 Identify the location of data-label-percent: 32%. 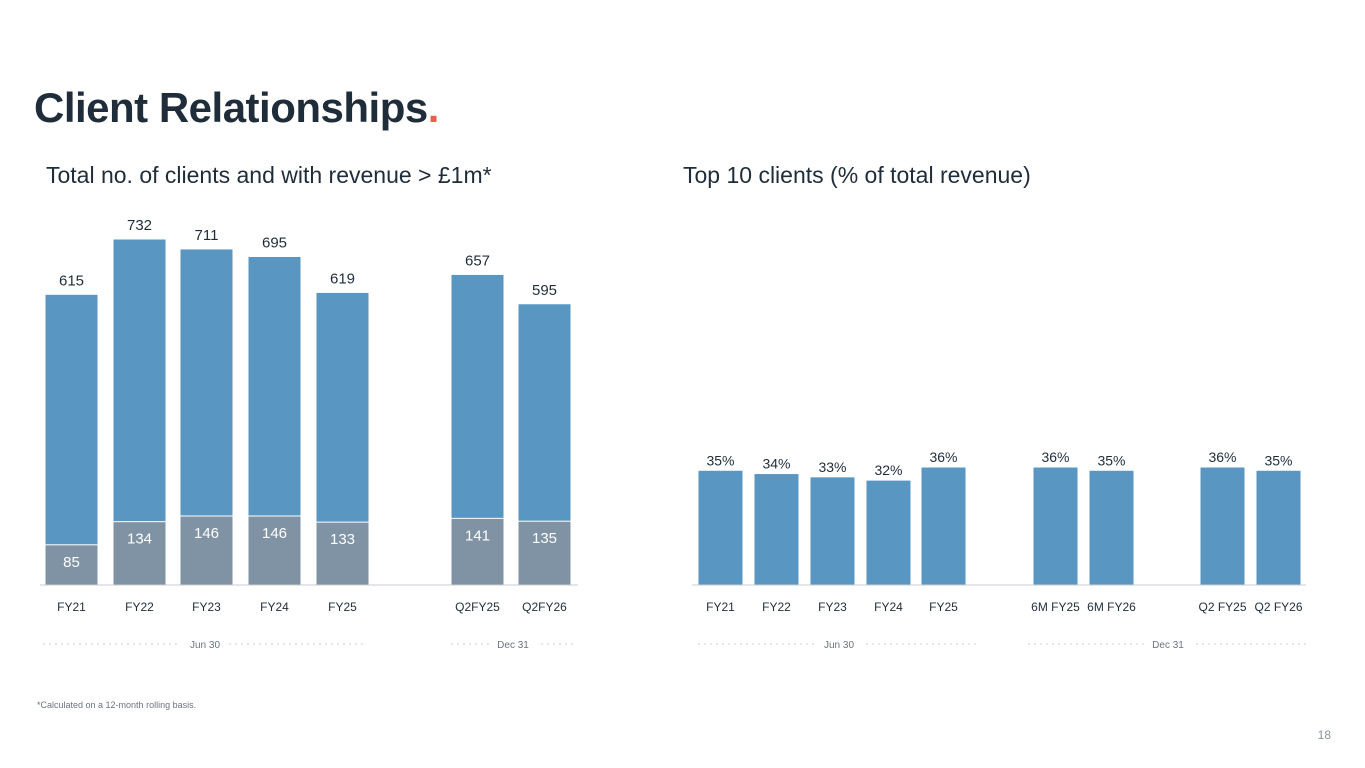
(888, 470).